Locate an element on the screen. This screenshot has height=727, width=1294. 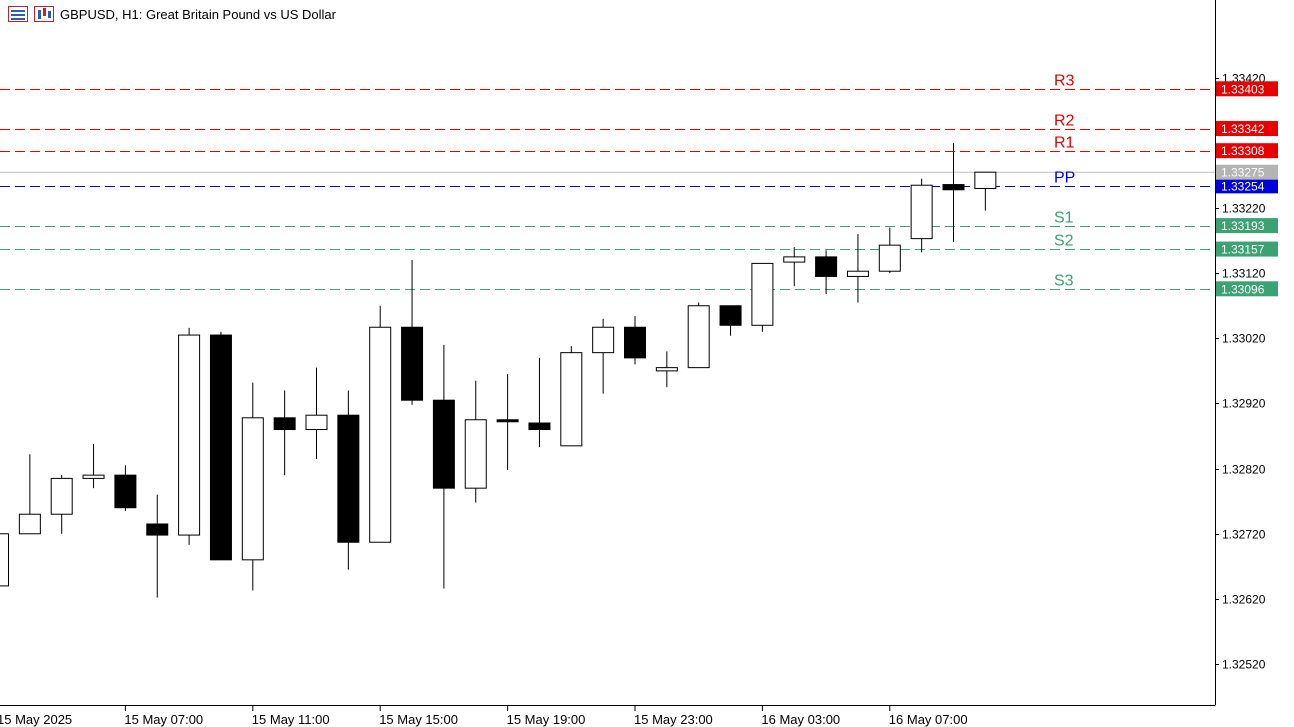
pivot-label-s2: S2 is located at coordinates (1064, 241).